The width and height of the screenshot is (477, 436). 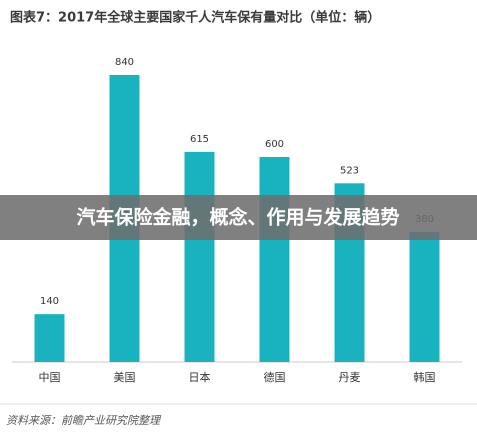 I want to click on x-tick-label: 美国, so click(x=125, y=377).